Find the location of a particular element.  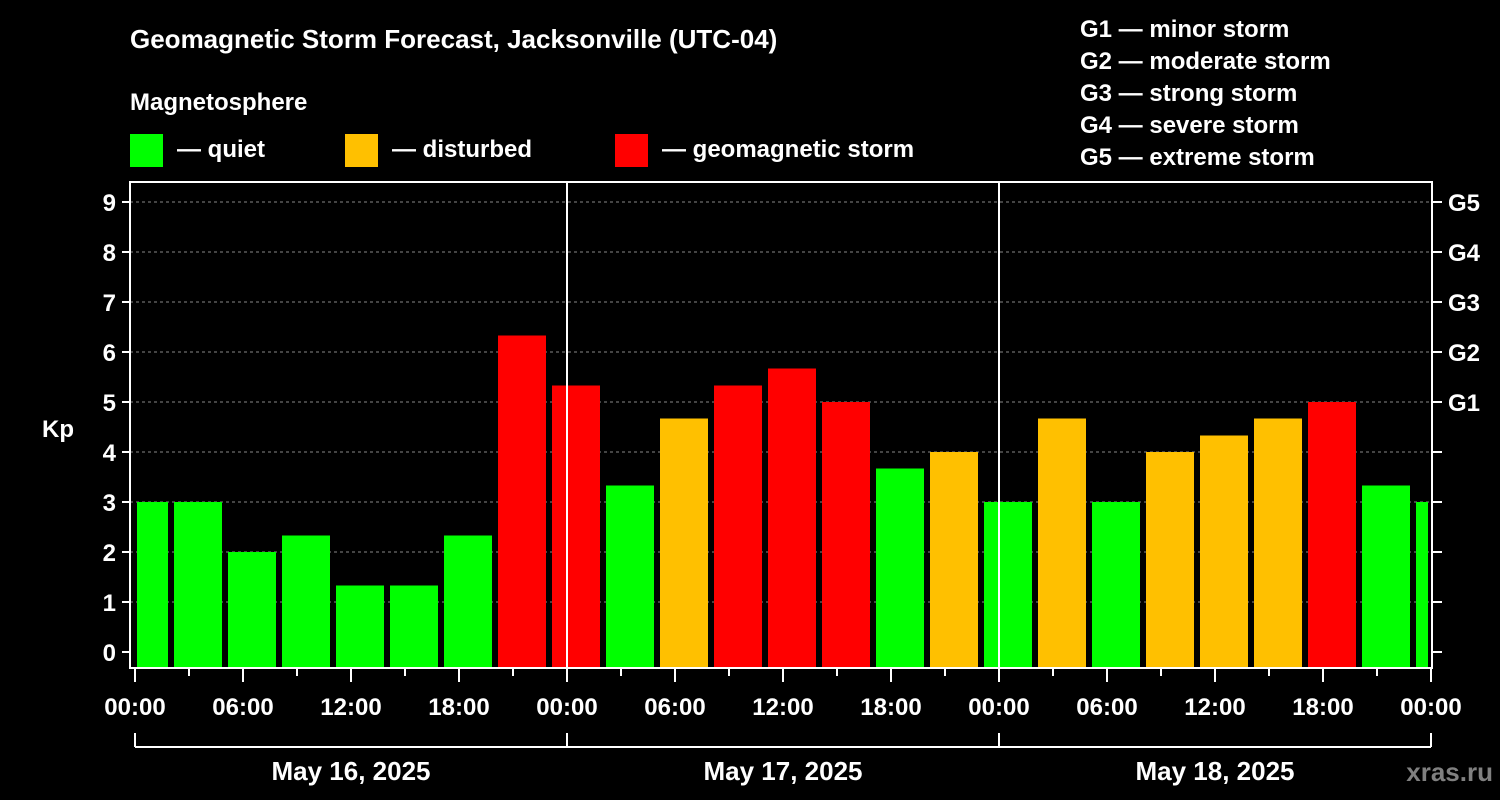

watermark: xras.ru is located at coordinates (1449, 772).